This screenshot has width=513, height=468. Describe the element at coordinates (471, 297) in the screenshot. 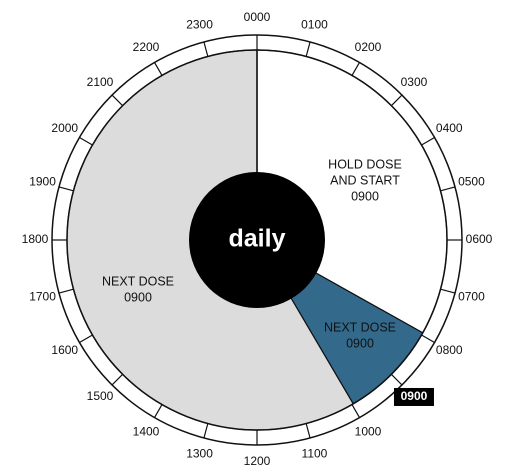

I see `hour-label: 0700` at that location.